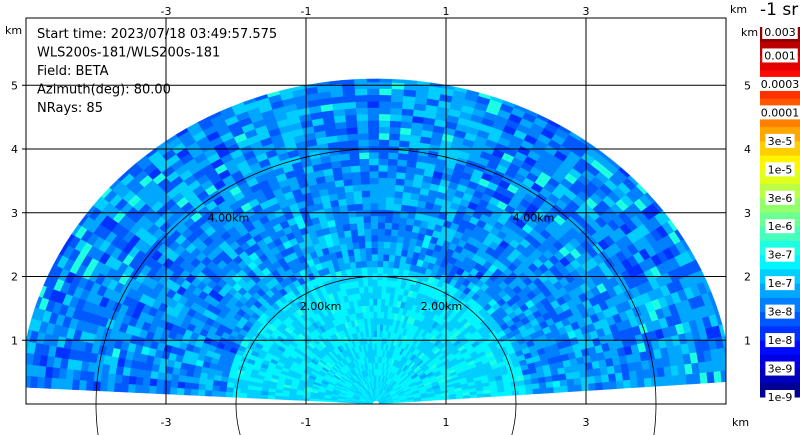  I want to click on x-tick-label-bottom: 3, so click(586, 422).